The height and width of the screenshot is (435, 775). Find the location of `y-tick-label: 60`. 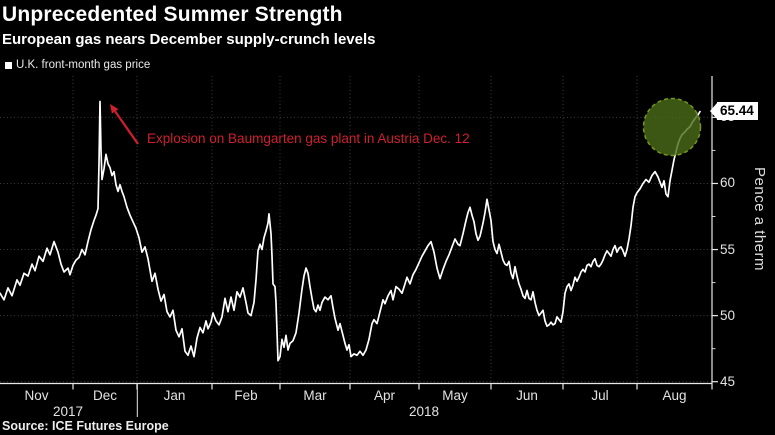

y-tick-label: 60 is located at coordinates (728, 183).